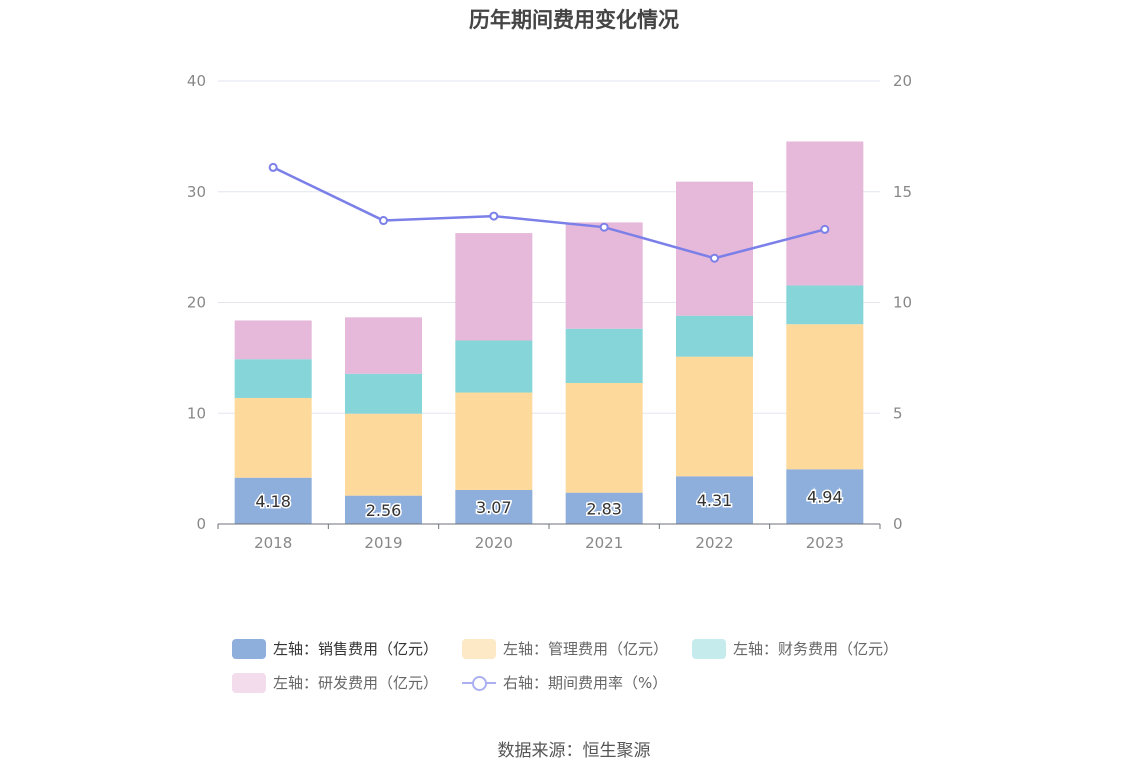 The image size is (1148, 776). I want to click on expense-rate-line, so click(549, 213).